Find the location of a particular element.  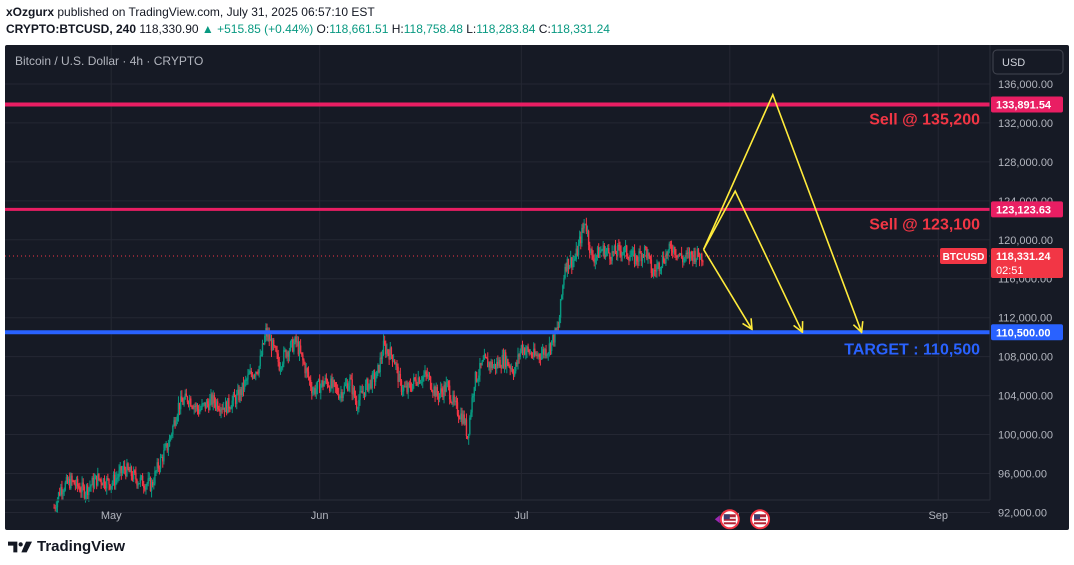

publisher-name: xOzgurx is located at coordinates (30, 12).